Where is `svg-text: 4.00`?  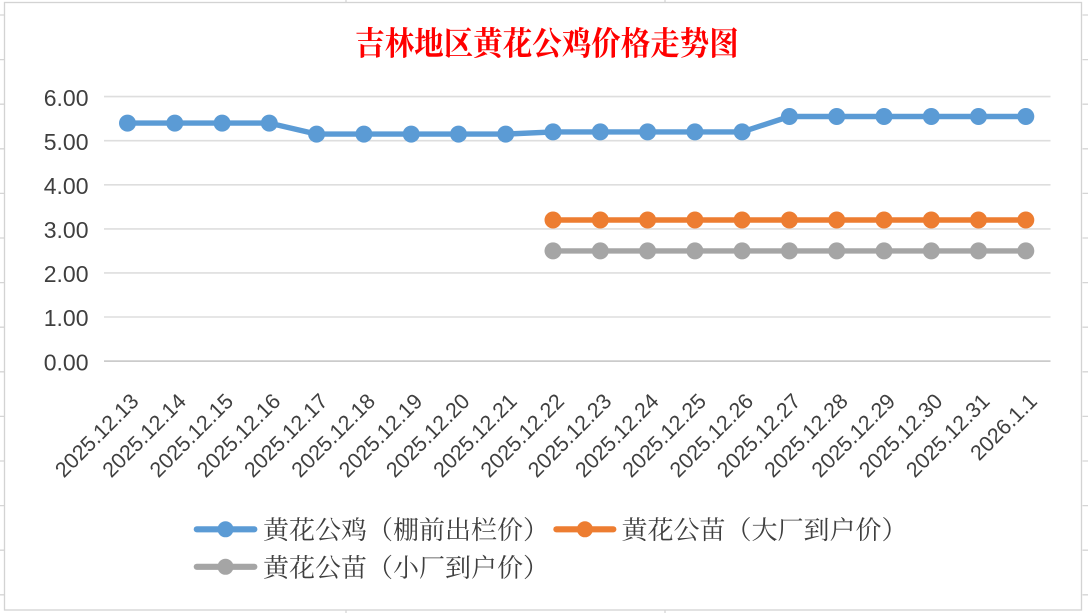
svg-text: 4.00 is located at coordinates (66, 186).